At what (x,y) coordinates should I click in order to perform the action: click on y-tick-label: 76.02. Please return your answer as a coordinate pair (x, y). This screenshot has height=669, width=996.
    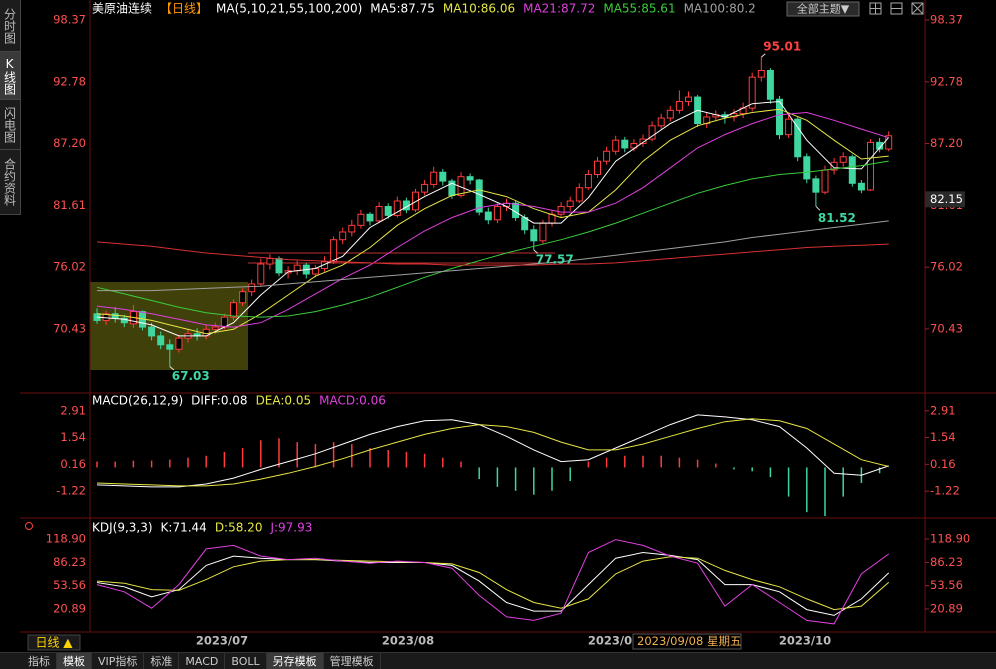
    Looking at the image, I should click on (946, 267).